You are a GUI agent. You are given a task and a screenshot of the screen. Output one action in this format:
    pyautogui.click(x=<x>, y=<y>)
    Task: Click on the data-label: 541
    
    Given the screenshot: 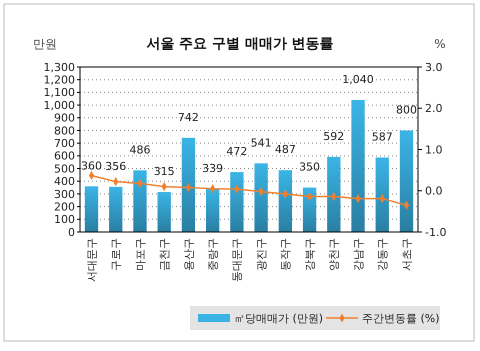 What is the action you would take?
    pyautogui.click(x=261, y=143)
    